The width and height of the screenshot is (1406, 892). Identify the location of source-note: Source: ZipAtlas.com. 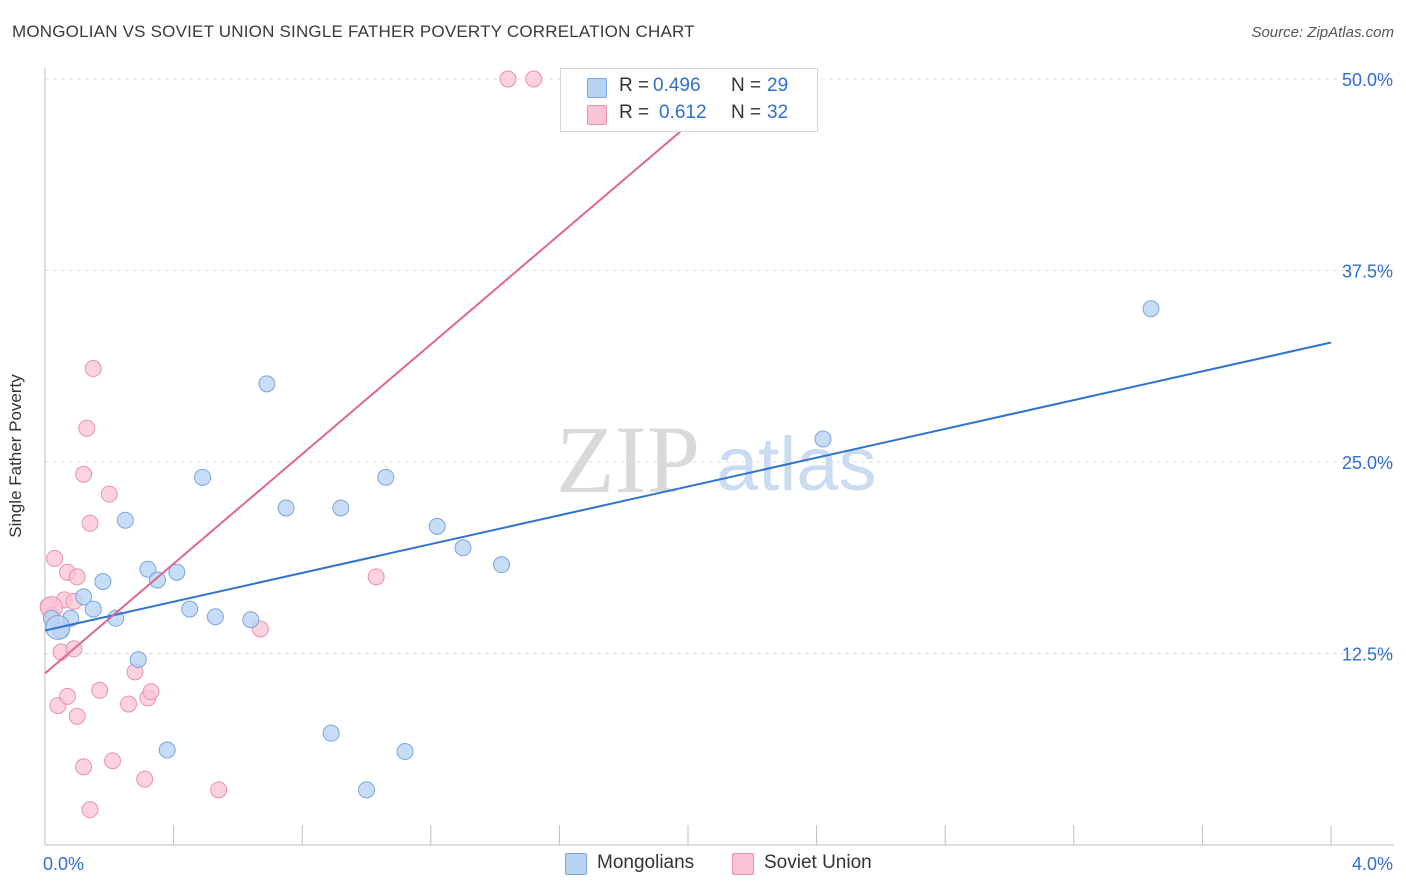
(1322, 32).